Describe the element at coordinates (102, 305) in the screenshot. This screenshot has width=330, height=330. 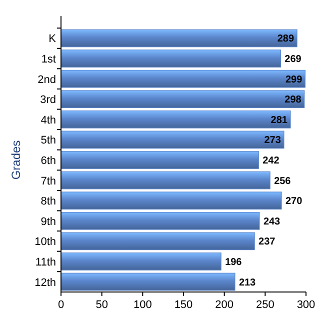
I see `x-tick-label: 50` at that location.